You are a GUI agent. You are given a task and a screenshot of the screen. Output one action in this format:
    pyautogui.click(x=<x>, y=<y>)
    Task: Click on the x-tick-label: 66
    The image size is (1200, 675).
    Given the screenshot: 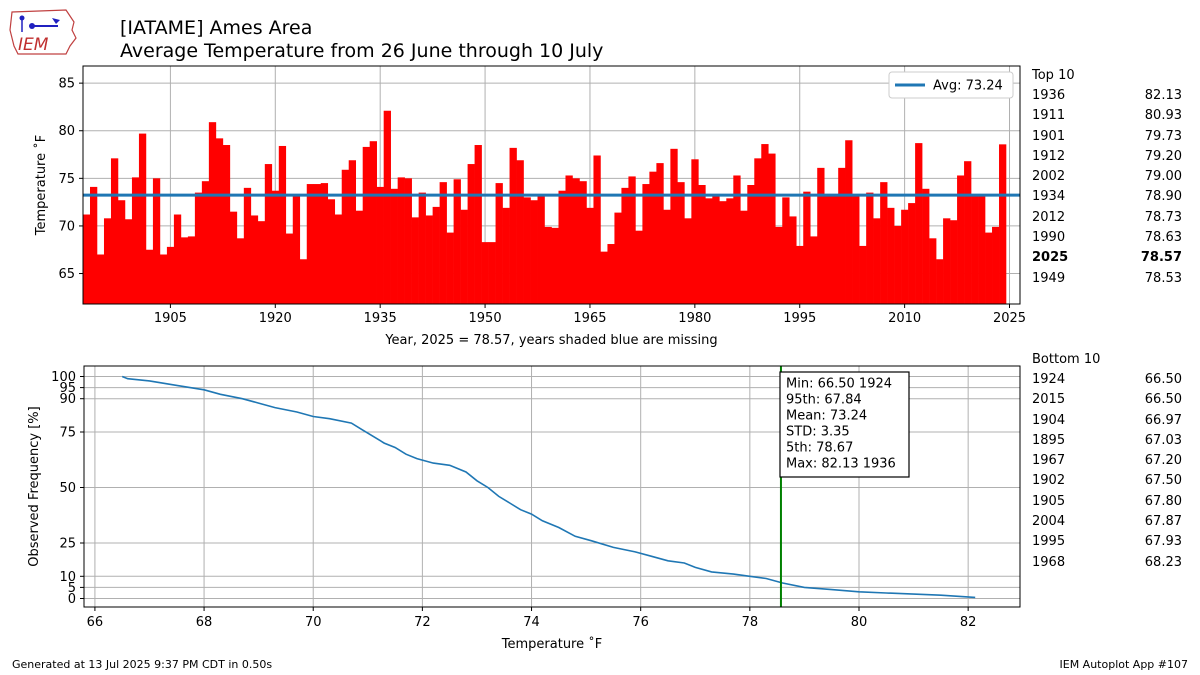 What is the action you would take?
    pyautogui.click(x=95, y=622)
    